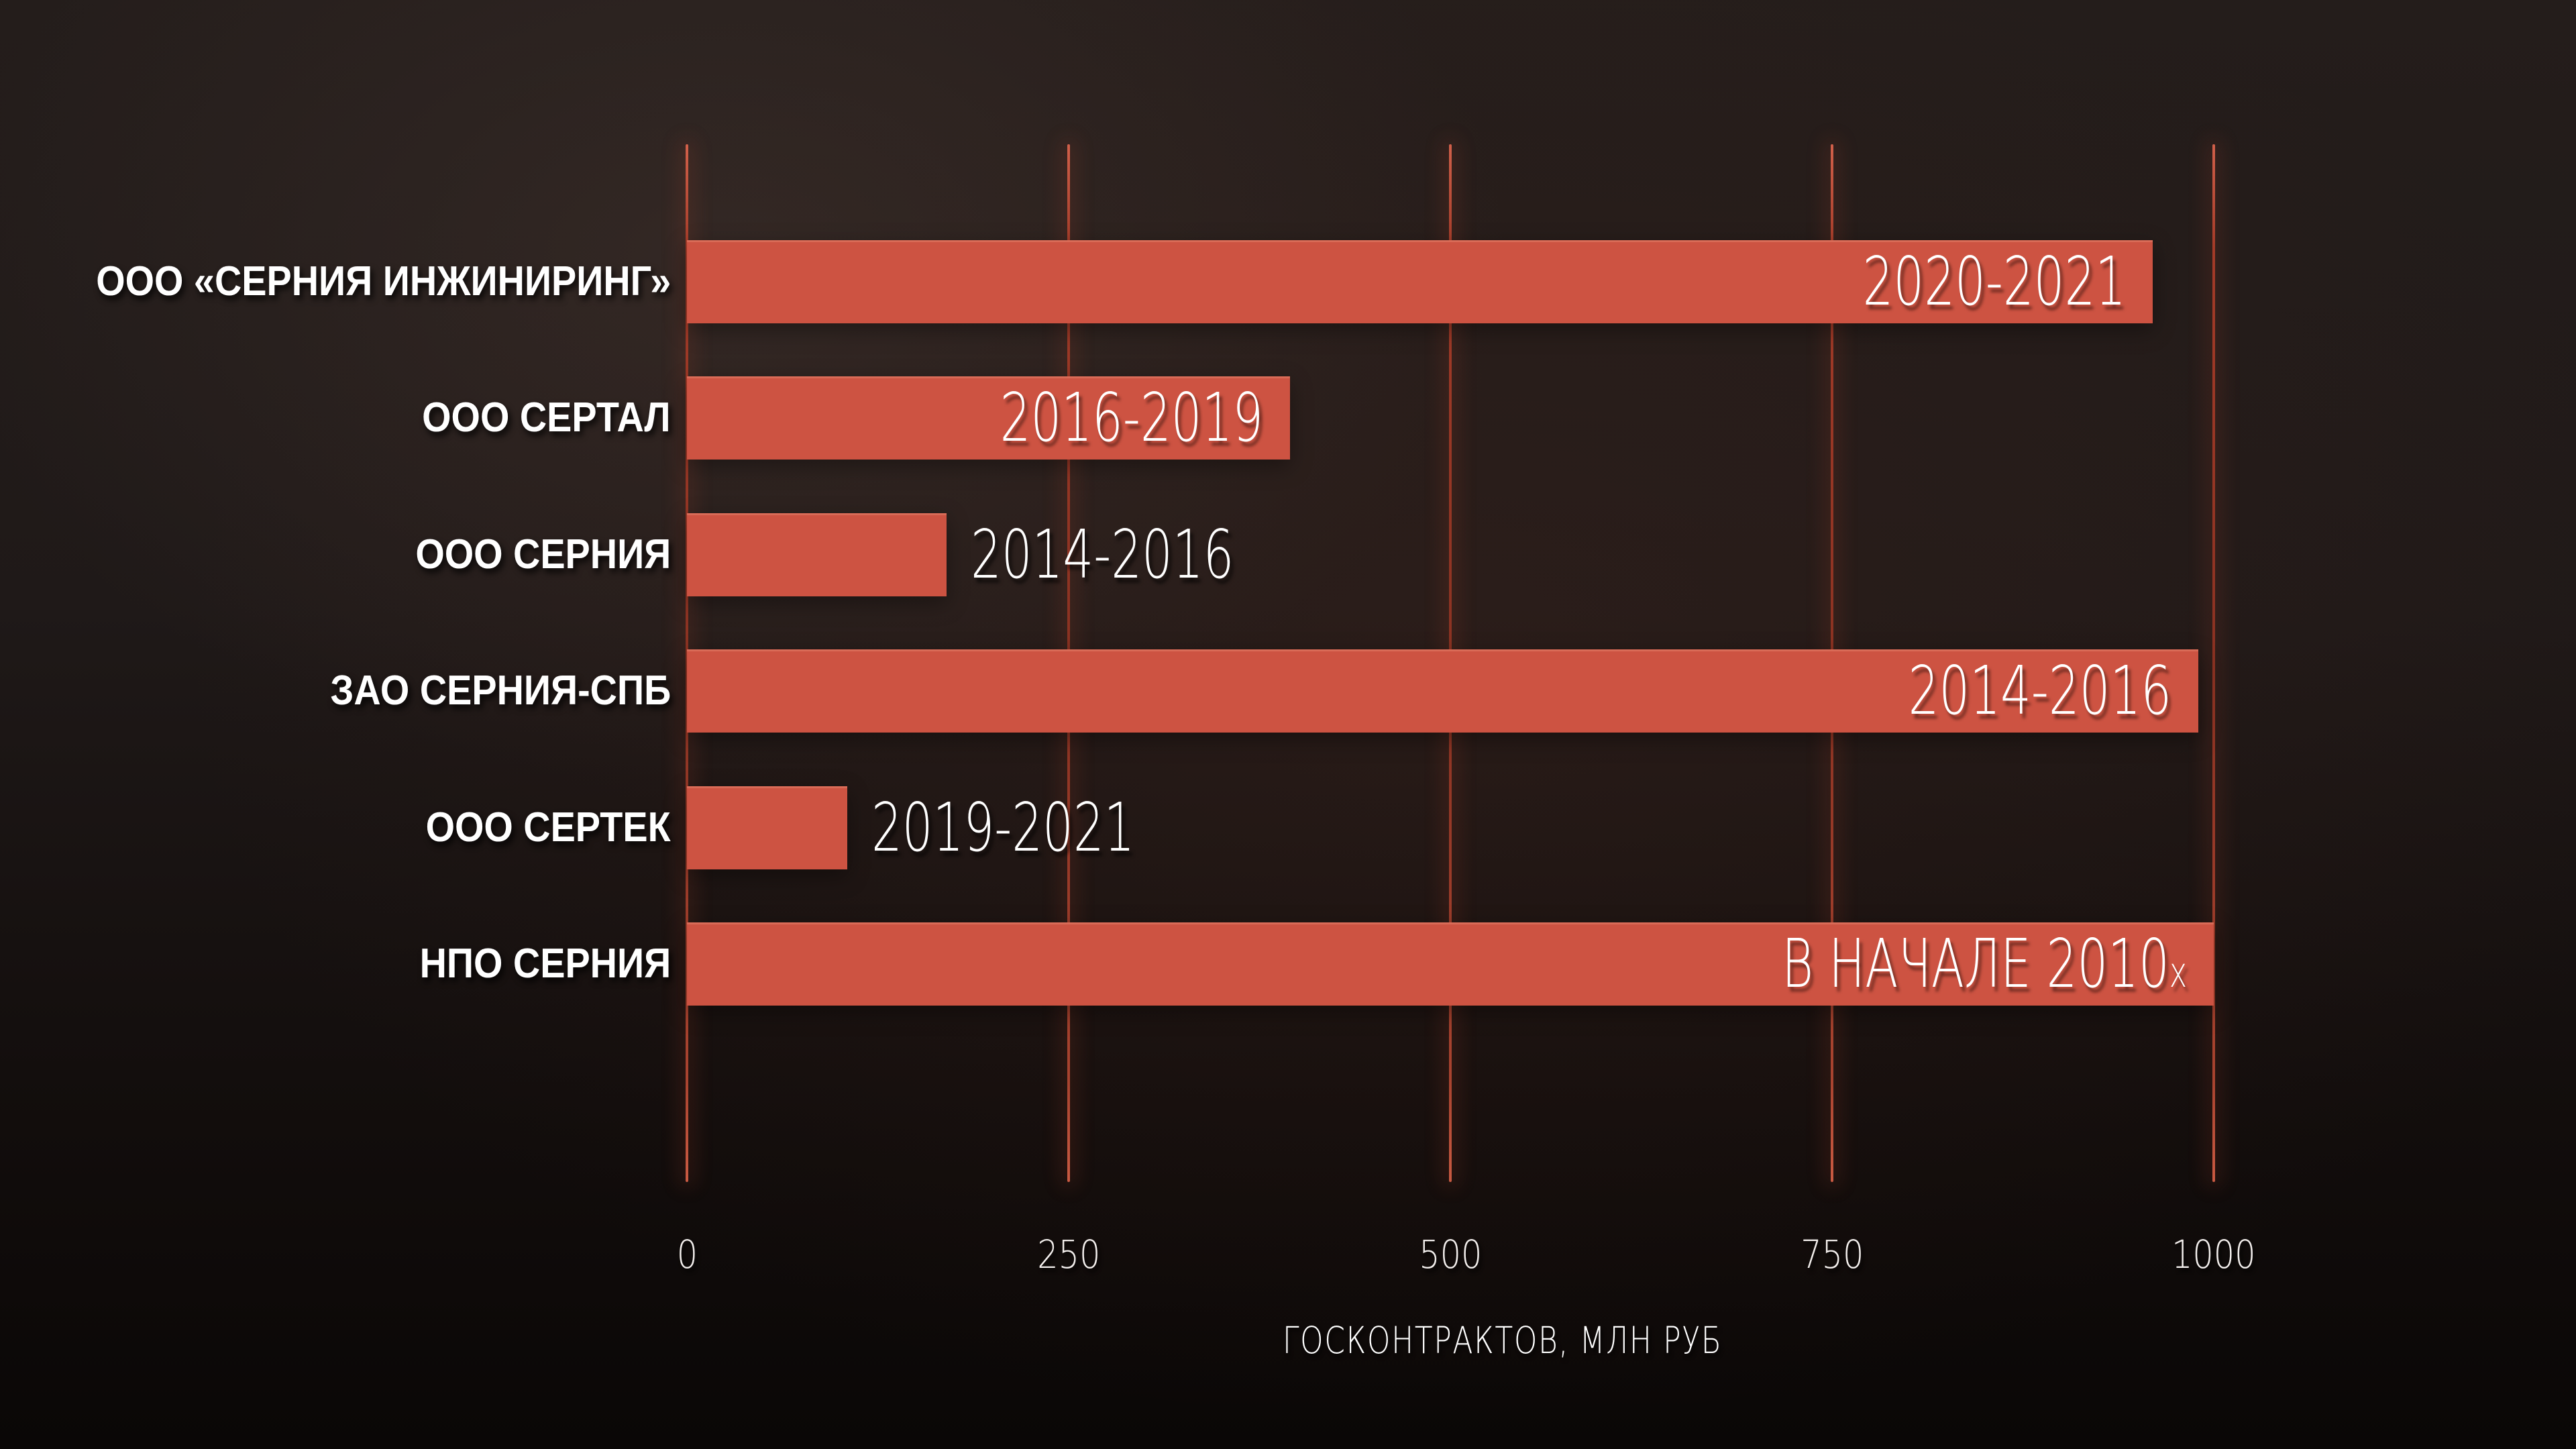 This screenshot has height=1449, width=2576. What do you see at coordinates (1503, 1340) in the screenshot?
I see `x-axis-title: ГОСКОНТРАКТОВ, МЛН РУБ` at bounding box center [1503, 1340].